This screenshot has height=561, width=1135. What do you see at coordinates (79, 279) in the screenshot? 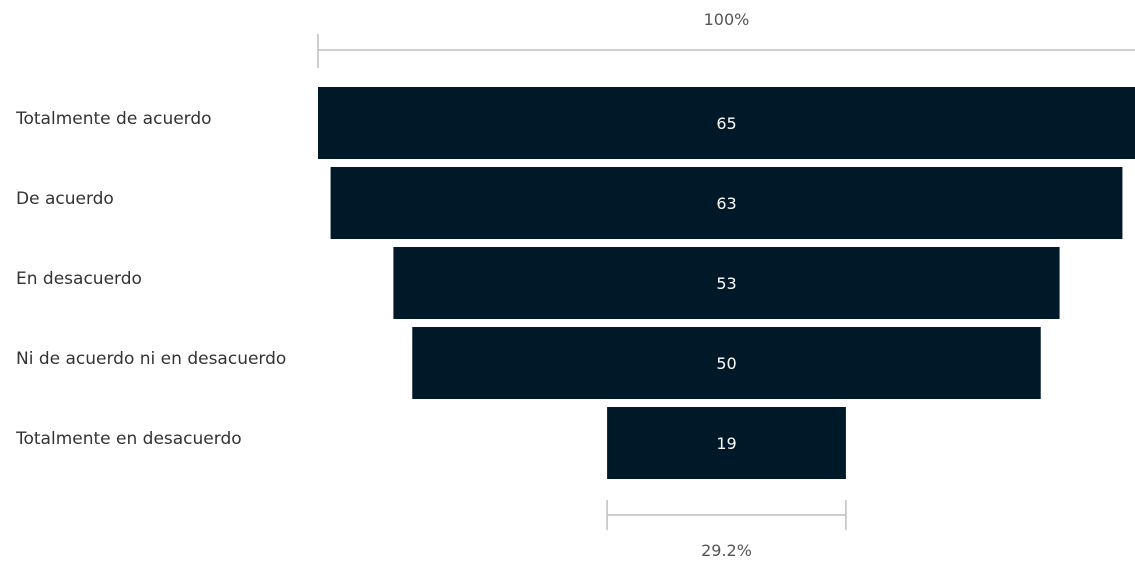
I see `category-label: En desacuerdo` at bounding box center [79, 279].